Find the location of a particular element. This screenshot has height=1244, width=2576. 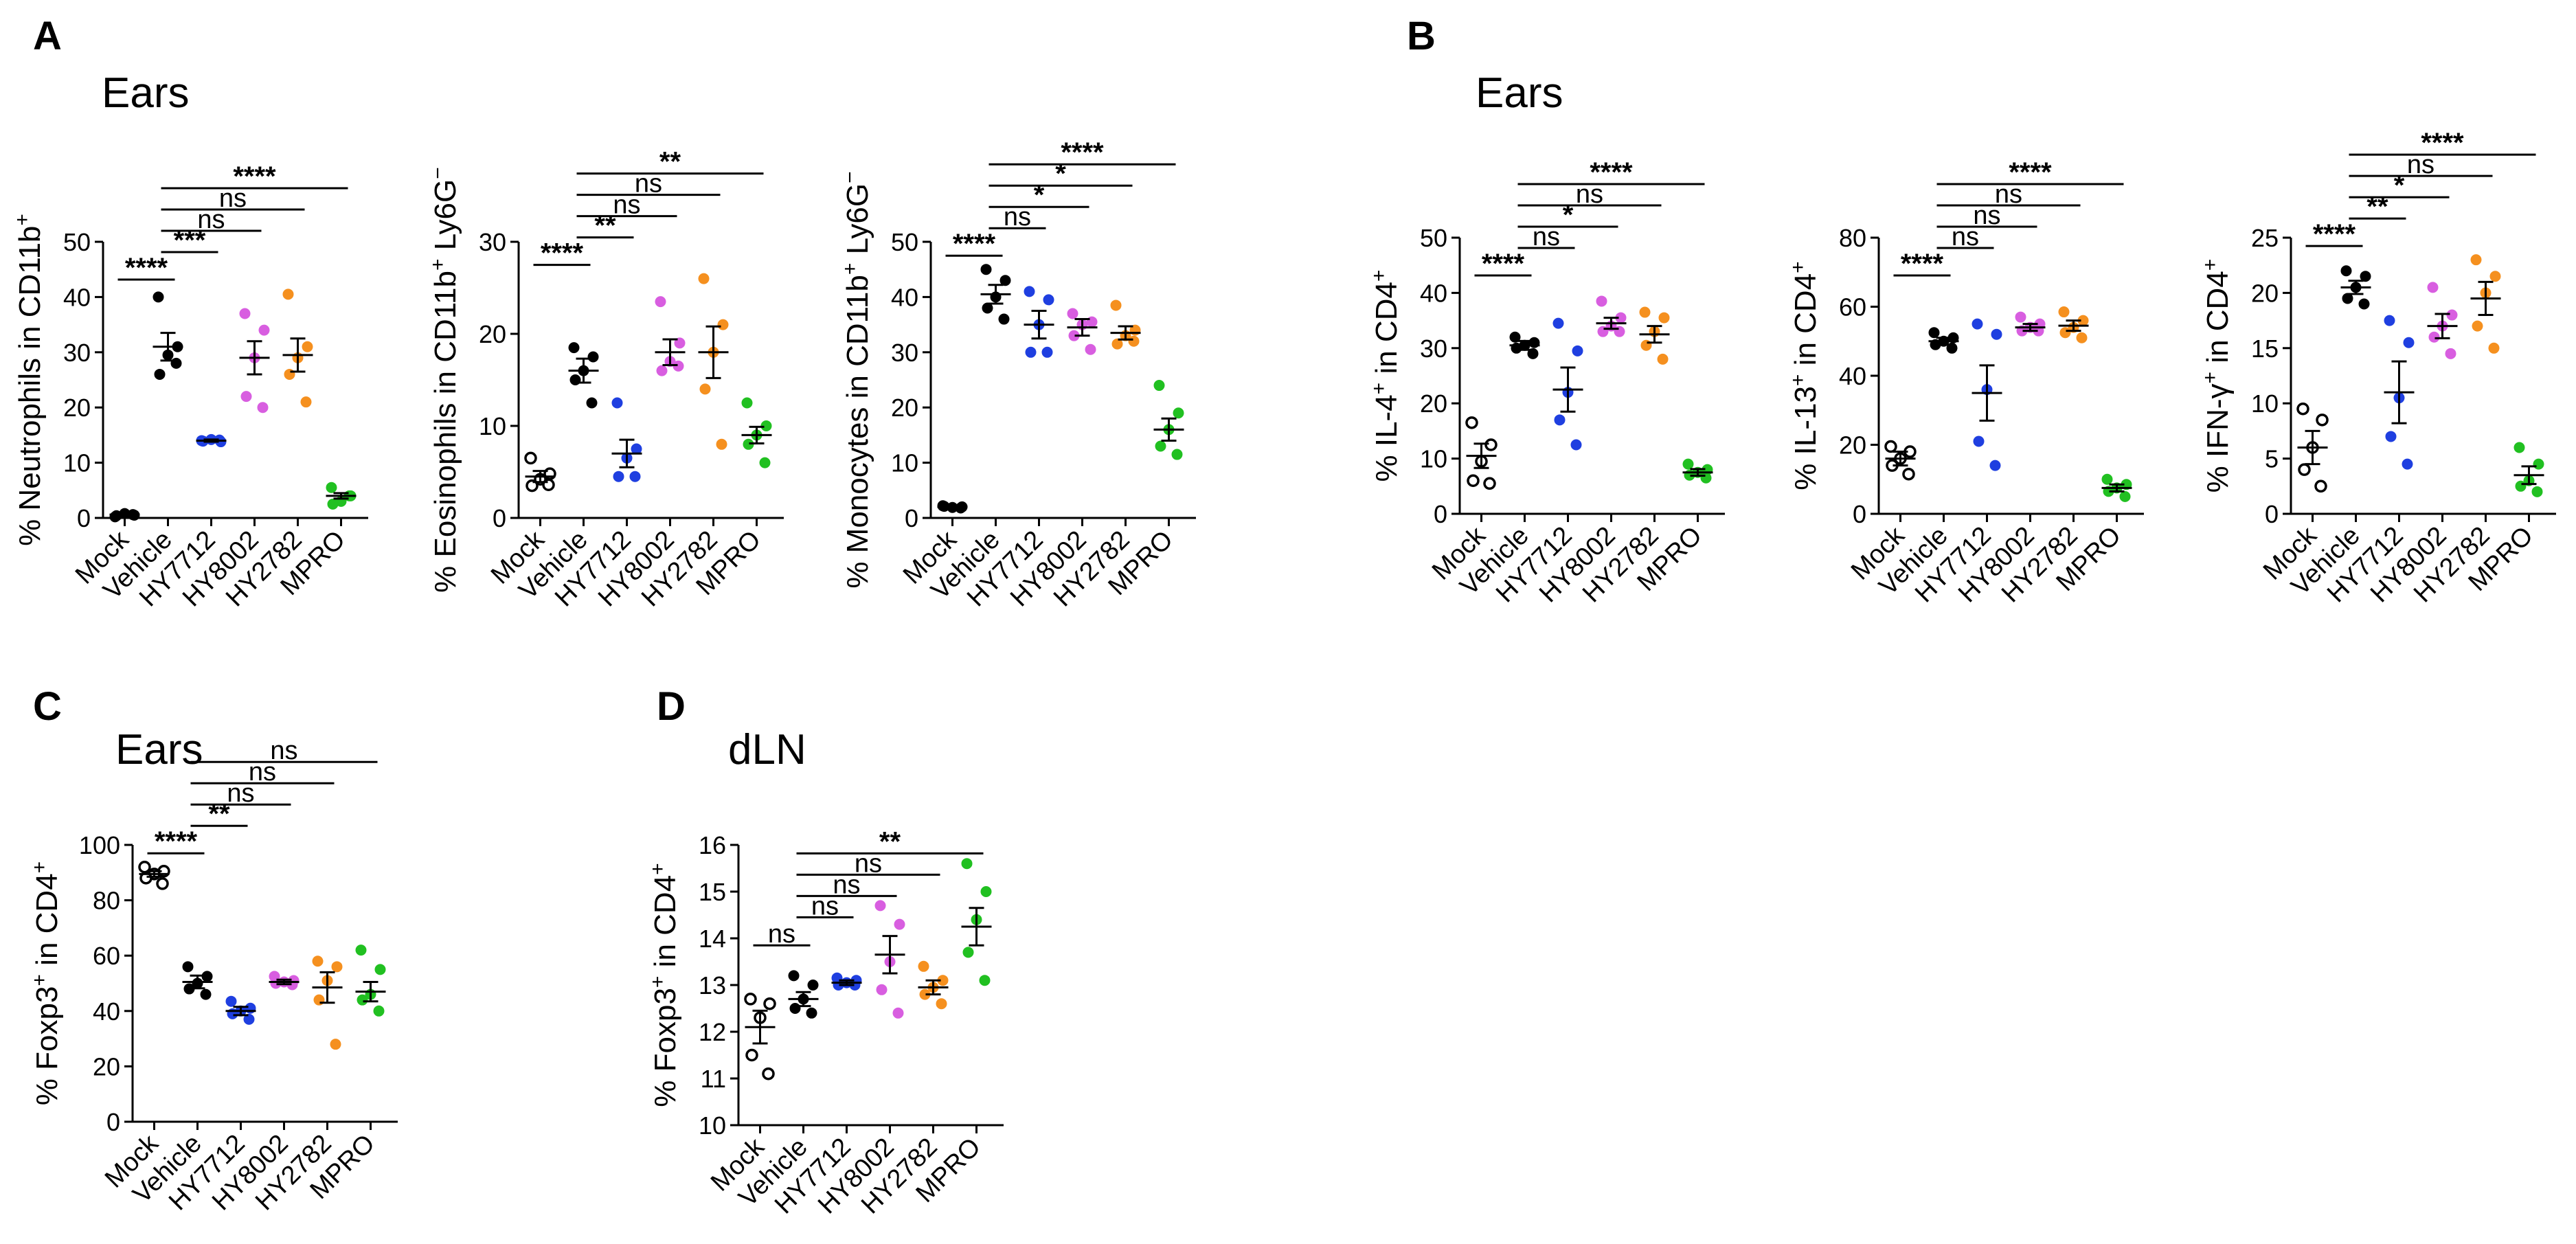

y-axis-label: % Foxp3+ in CD4+ is located at coordinates (664, 985).